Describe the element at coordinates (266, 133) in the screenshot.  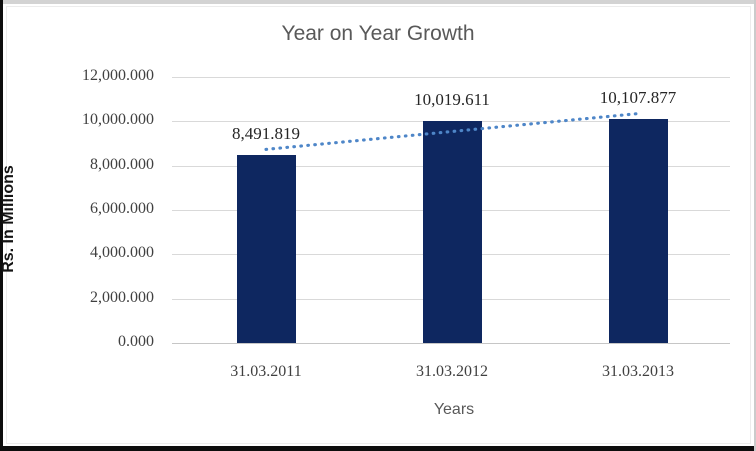
I see `data-label-2011: 8,491.819` at that location.